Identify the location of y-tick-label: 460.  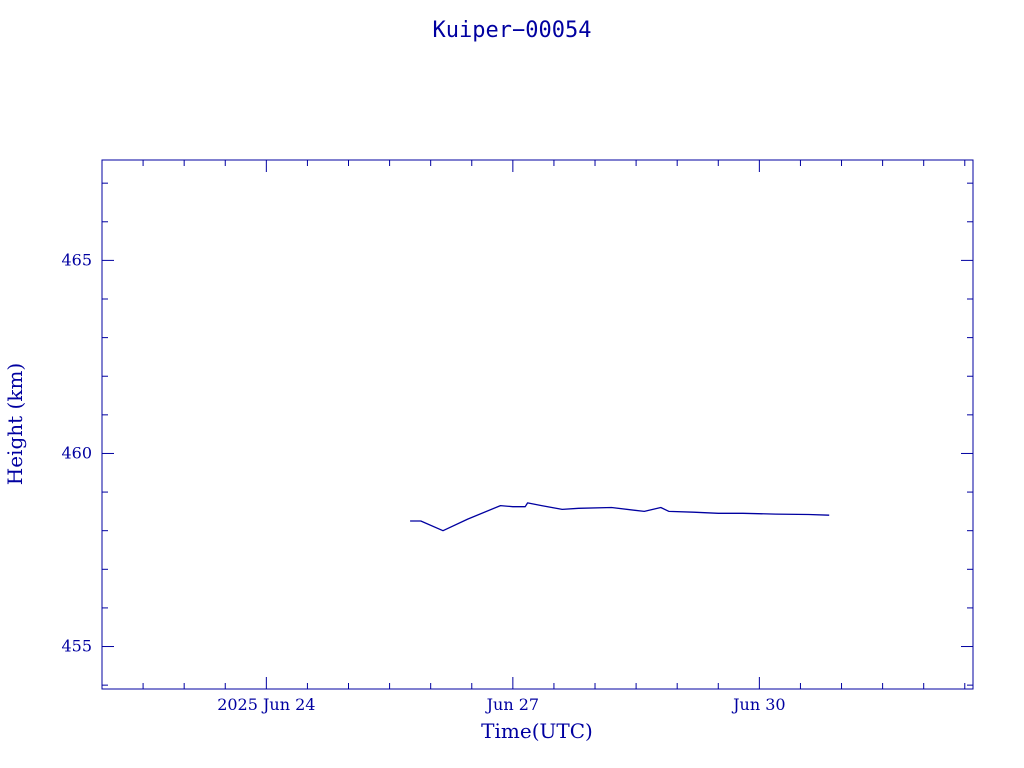
(76, 452).